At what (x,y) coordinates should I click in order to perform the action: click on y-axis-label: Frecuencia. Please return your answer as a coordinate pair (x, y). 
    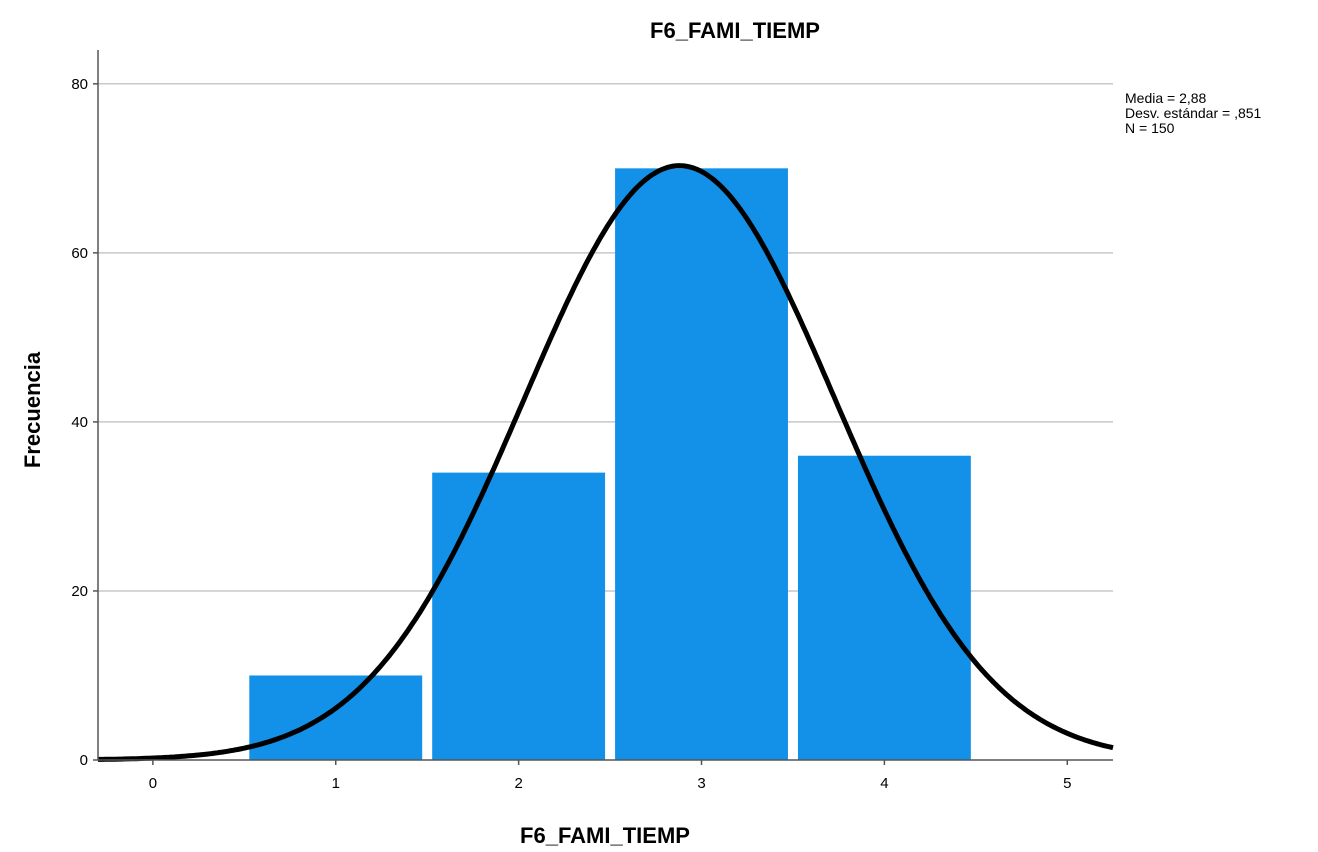
    Looking at the image, I should click on (32, 409).